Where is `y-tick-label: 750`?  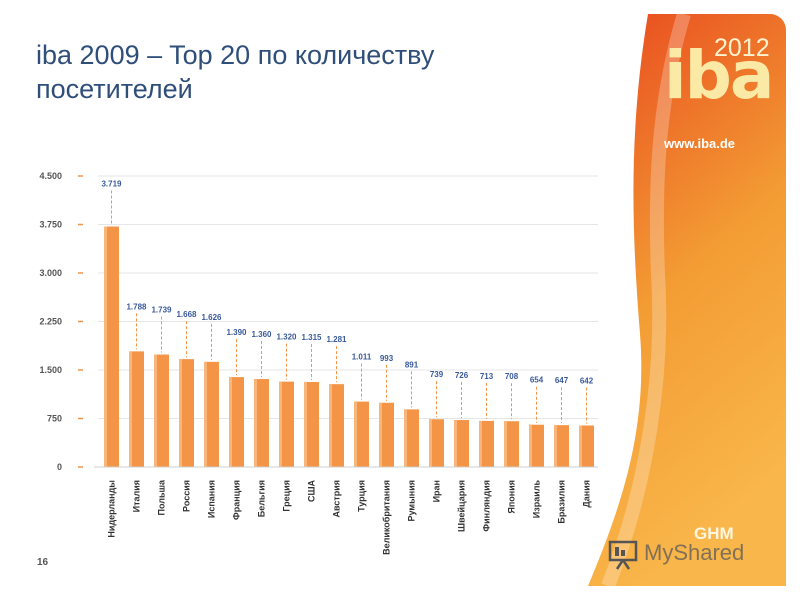 y-tick-label: 750 is located at coordinates (54, 419).